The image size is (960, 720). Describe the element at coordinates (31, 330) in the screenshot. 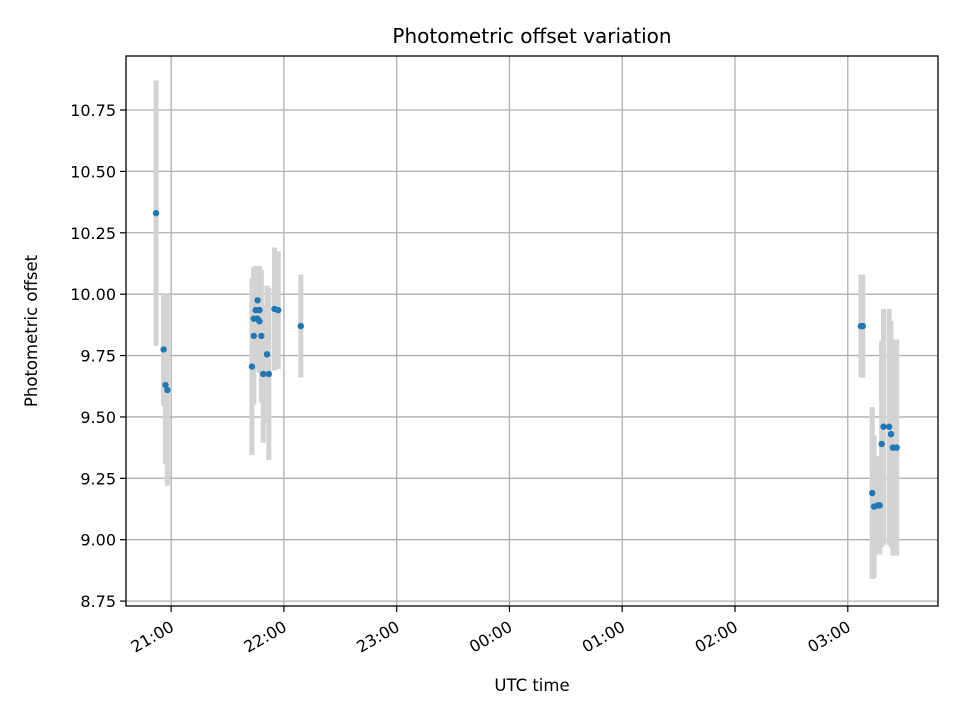

I see `y-axis-title: Photometric offset` at that location.